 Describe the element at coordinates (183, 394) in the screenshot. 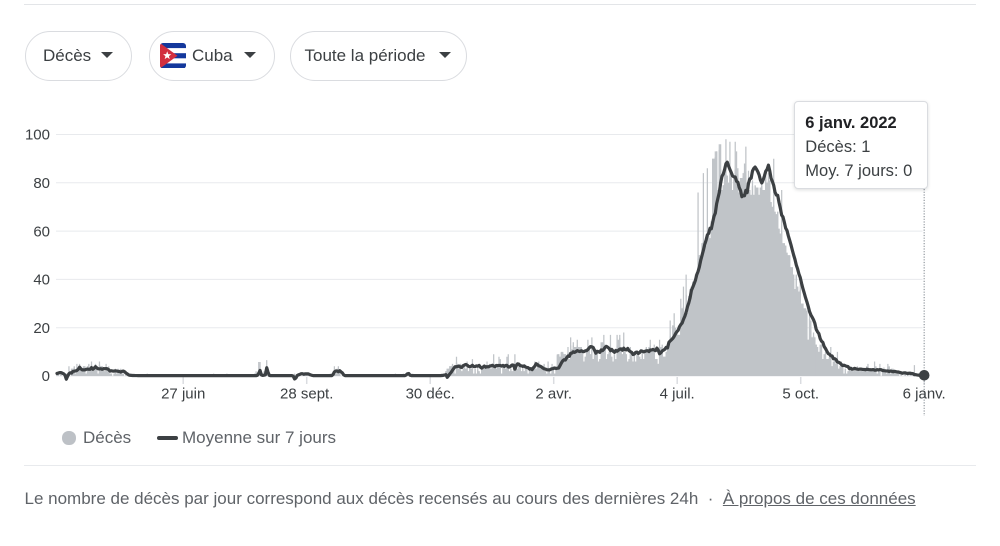

I see `svg-text: 27 juin` at that location.